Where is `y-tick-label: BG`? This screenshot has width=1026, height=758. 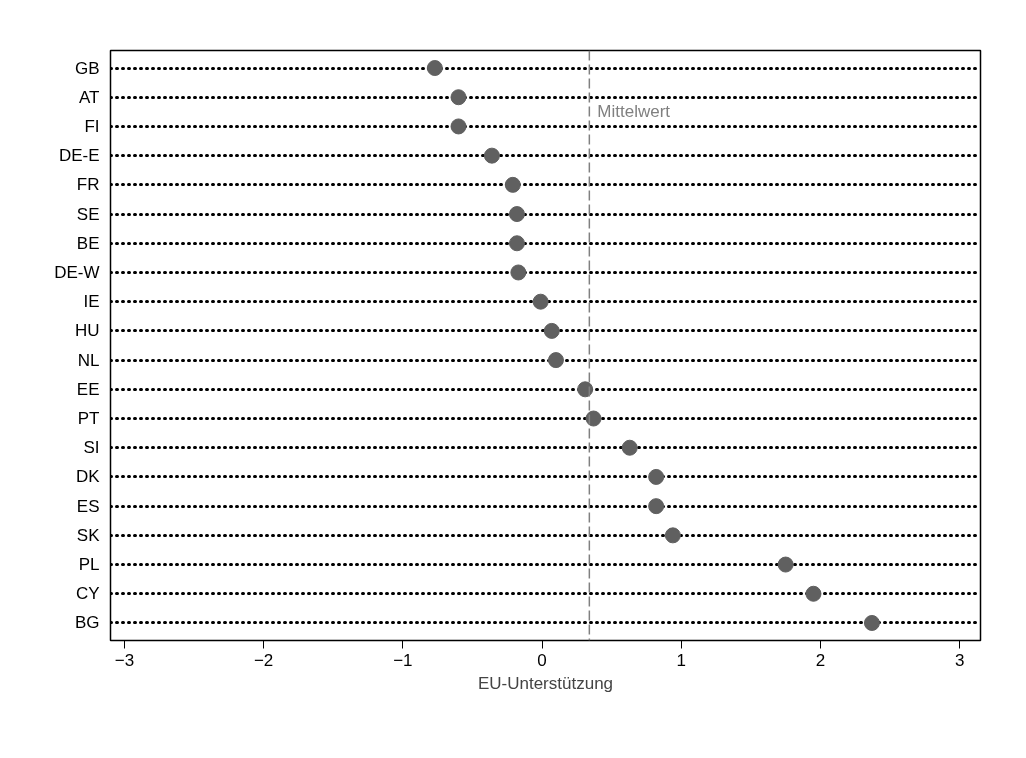
y-tick-label: BG is located at coordinates (87, 623).